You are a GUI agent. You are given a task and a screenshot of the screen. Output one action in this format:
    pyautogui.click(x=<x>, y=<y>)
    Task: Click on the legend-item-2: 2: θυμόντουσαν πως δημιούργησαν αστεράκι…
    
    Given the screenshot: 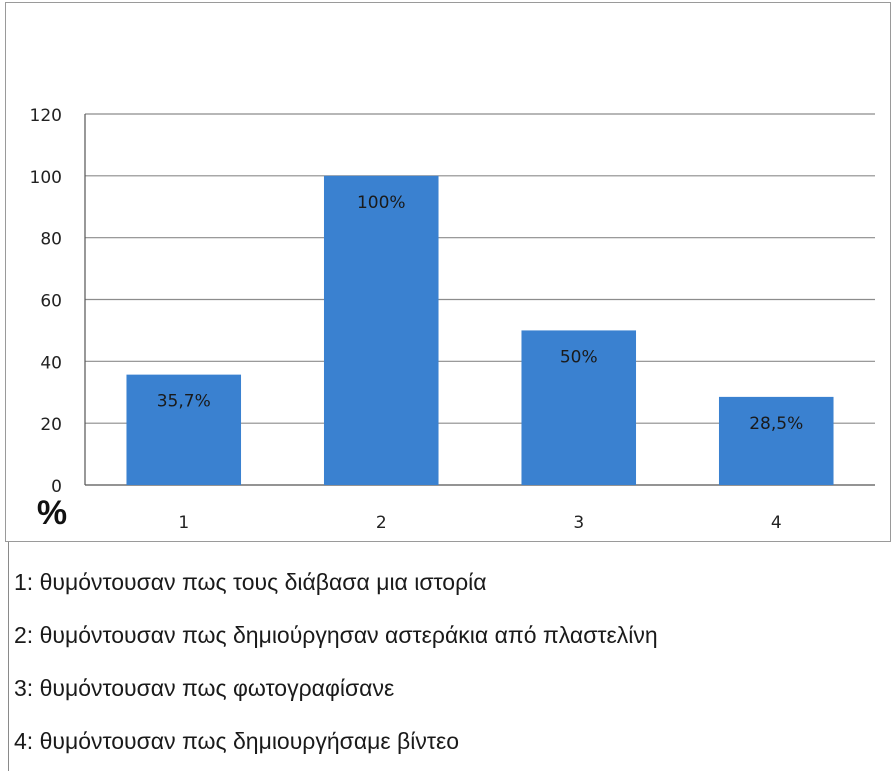 What is the action you would take?
    pyautogui.click(x=336, y=635)
    